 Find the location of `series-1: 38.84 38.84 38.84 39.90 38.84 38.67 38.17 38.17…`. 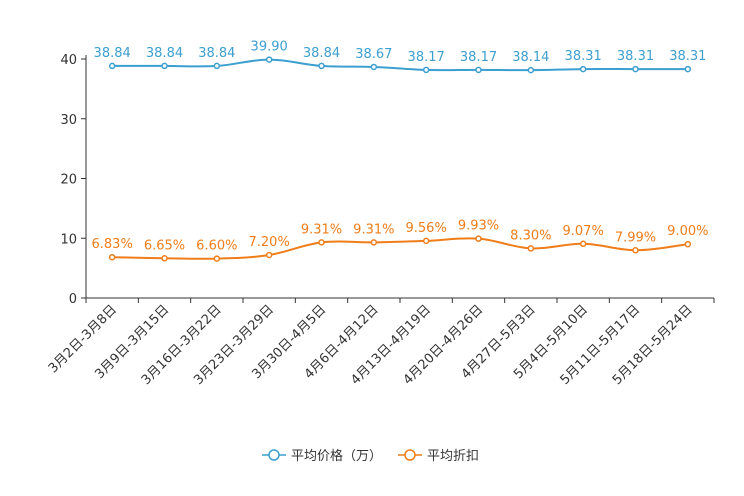

series-1: 38.84 38.84 38.84 39.90 38.84 38.67 38.17 38.17… is located at coordinates (400, 57).